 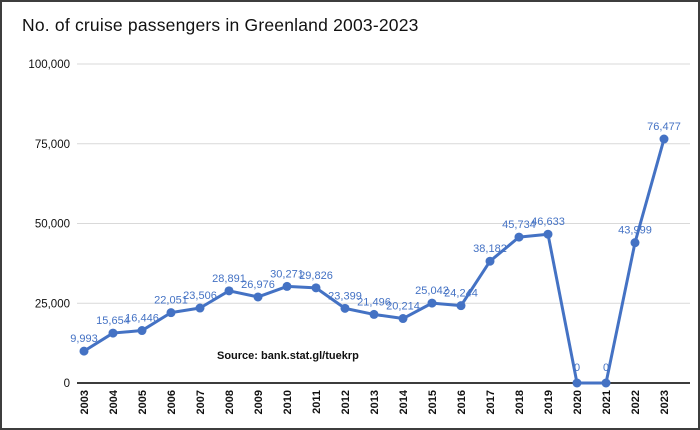 I want to click on data-point-label: 25,042, so click(x=432, y=291).